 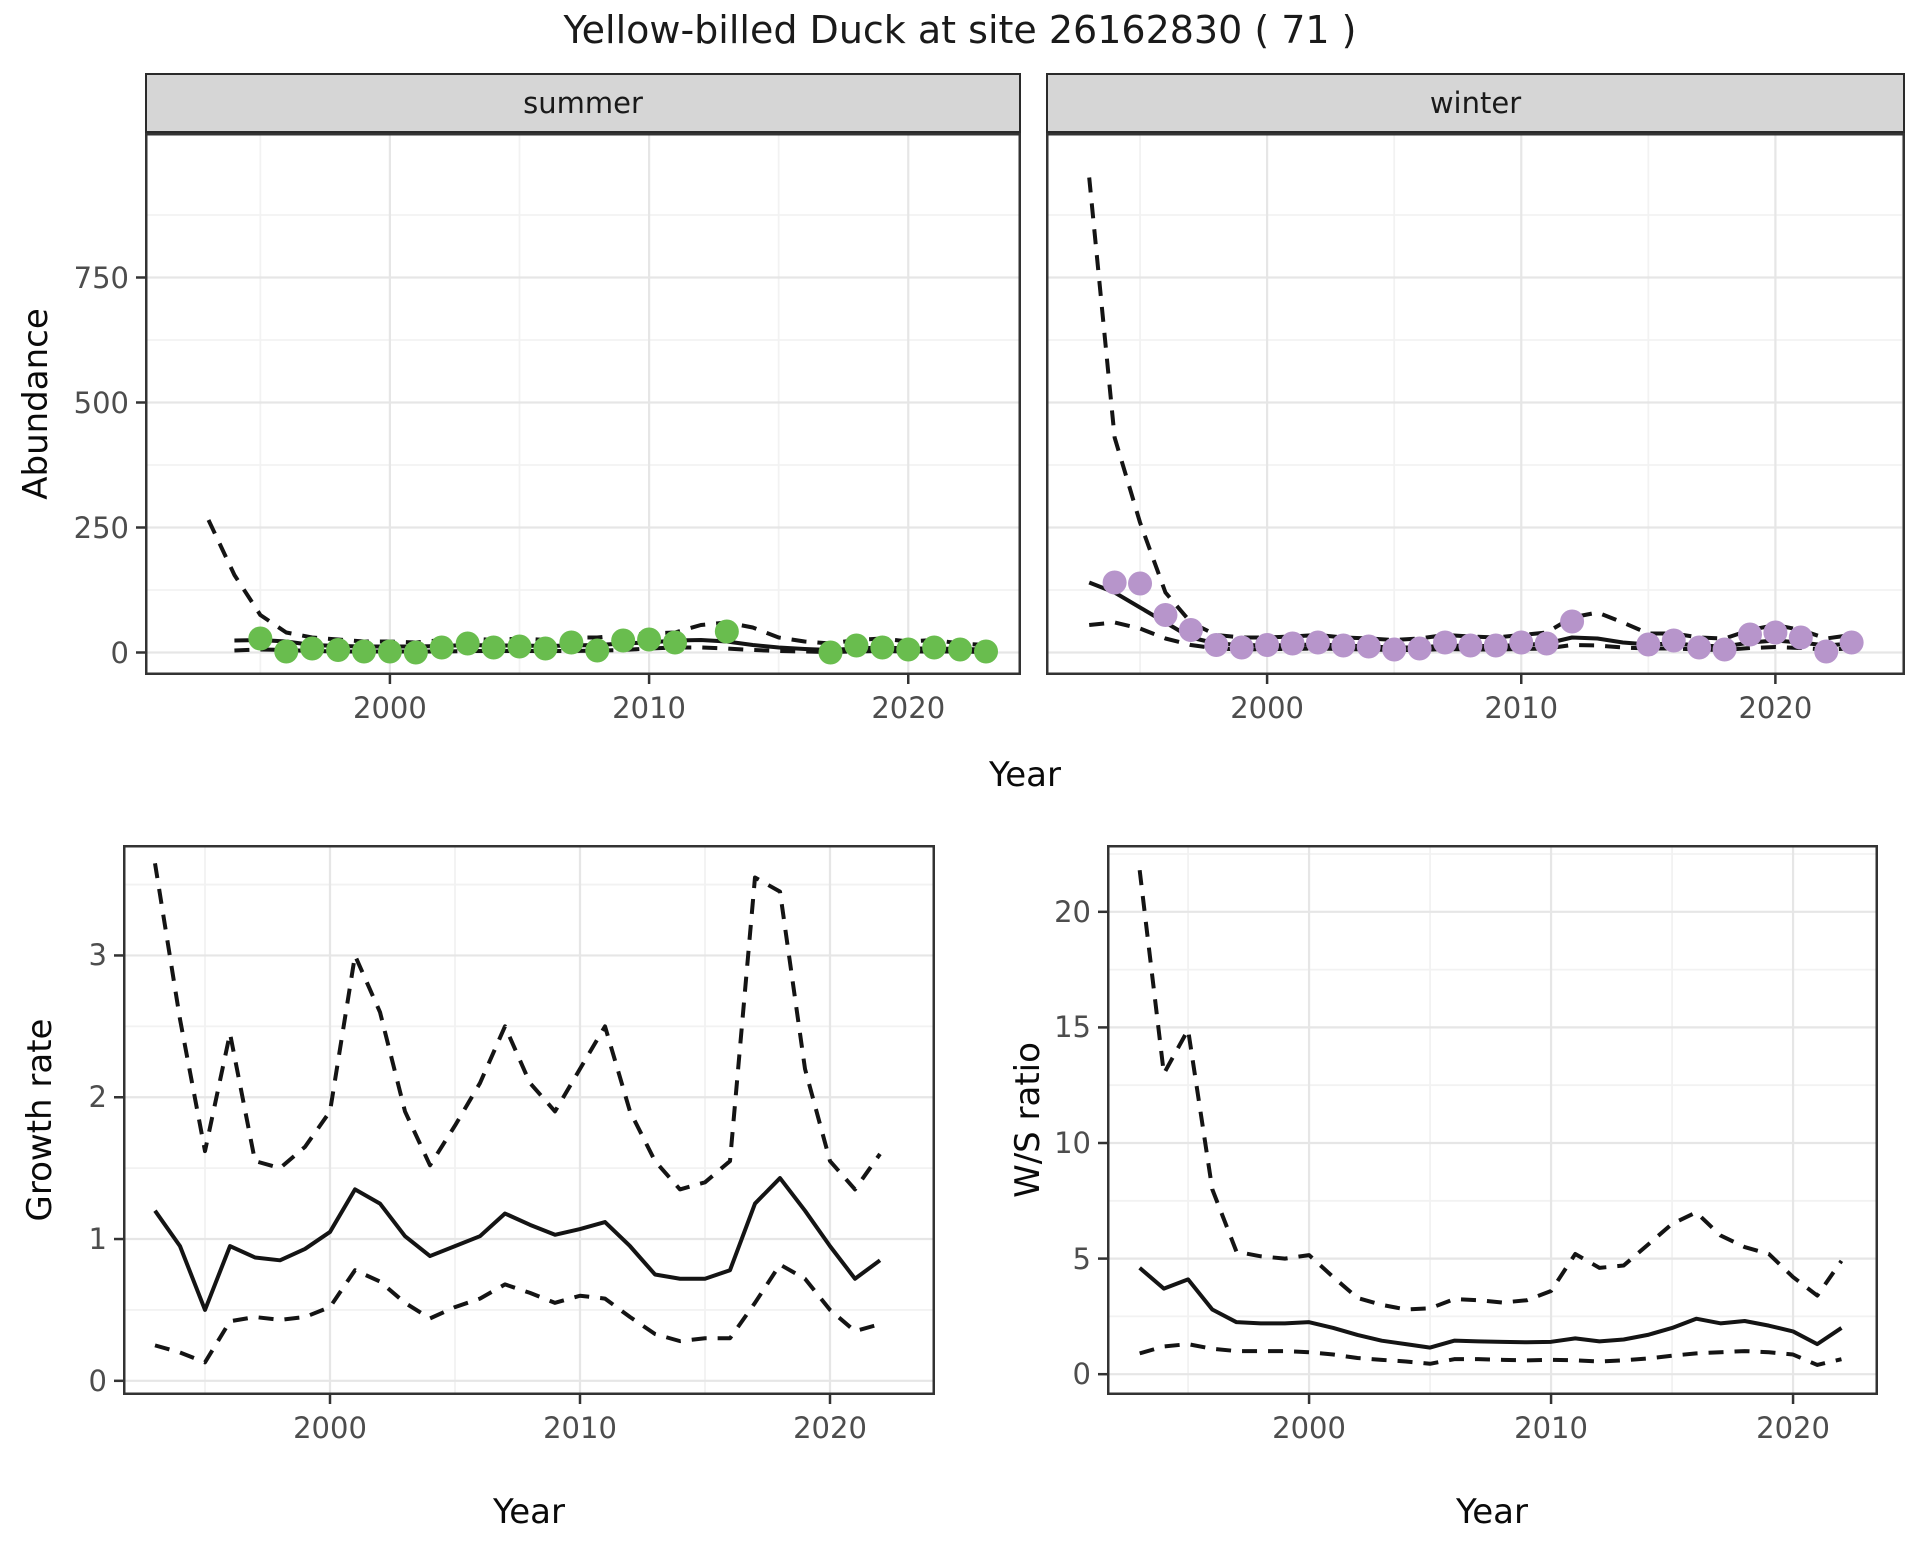 What do you see at coordinates (1028, 1120) in the screenshot?
I see `y-axis-title-ws-ratio: W/S ratio` at bounding box center [1028, 1120].